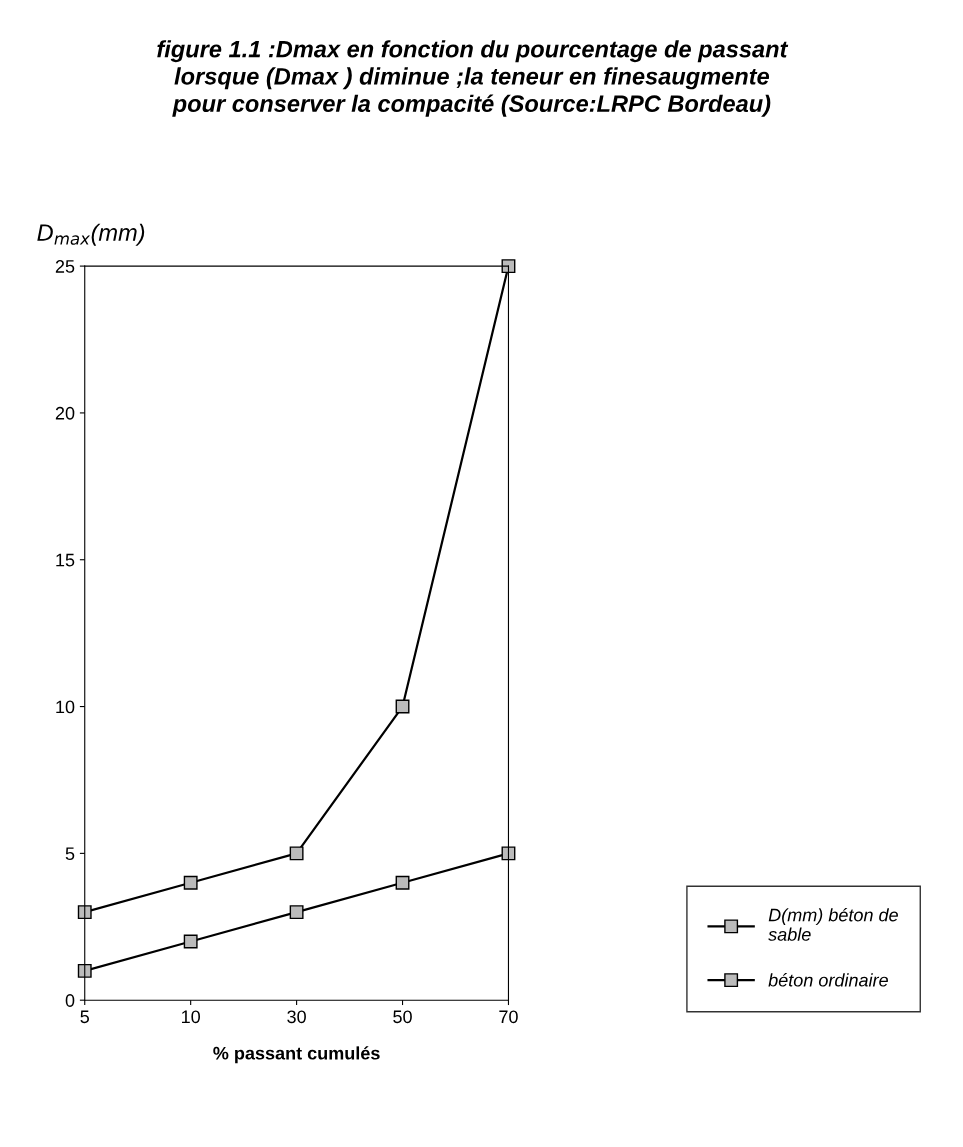  What do you see at coordinates (828, 980) in the screenshot?
I see `legend-label: béton ordinaire` at bounding box center [828, 980].